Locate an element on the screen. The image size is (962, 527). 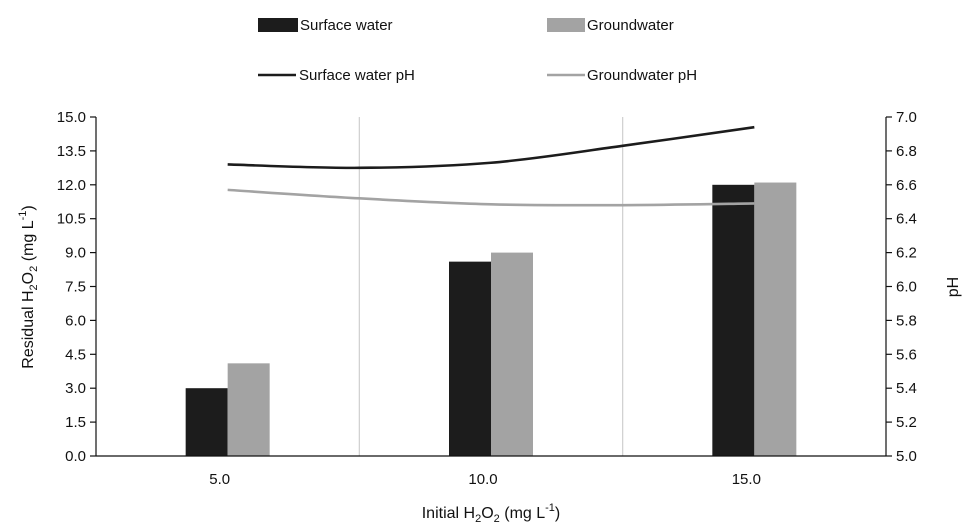
y2-tick-label: 5.6 is located at coordinates (906, 354).